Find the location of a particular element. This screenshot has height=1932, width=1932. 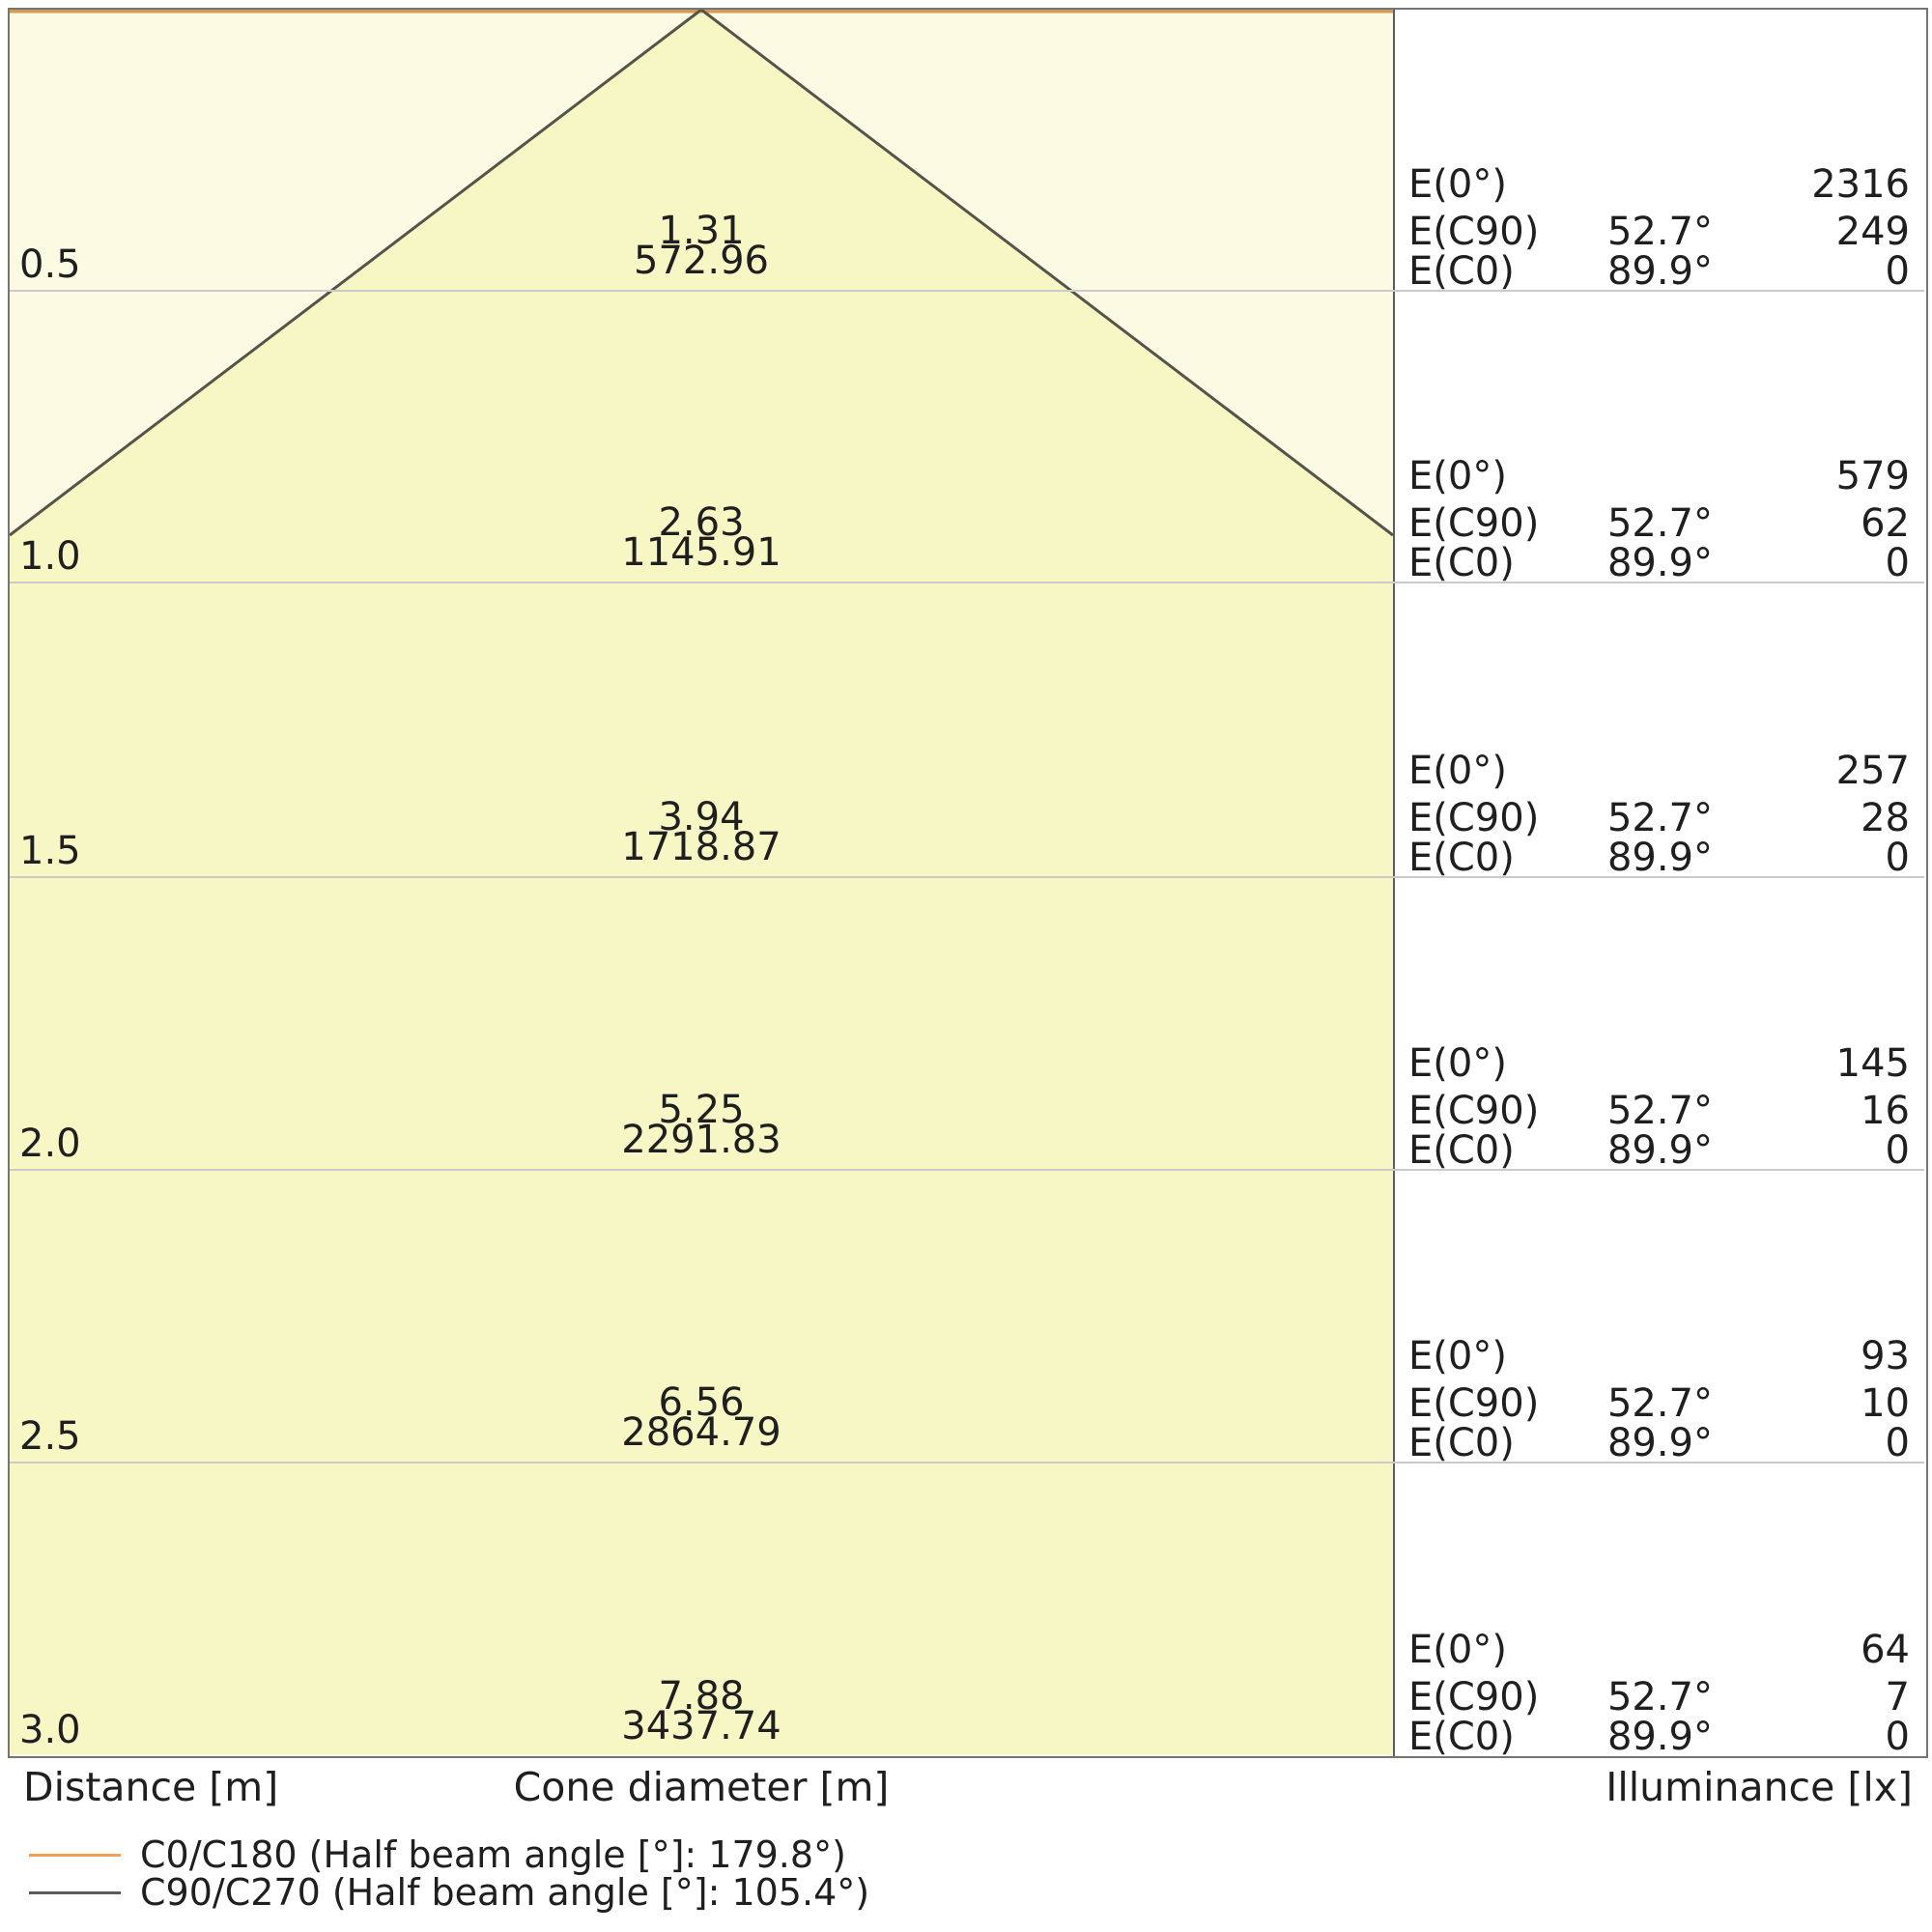

illuminance-line: E(C90) 52.7° 28 is located at coordinates (1659, 818).